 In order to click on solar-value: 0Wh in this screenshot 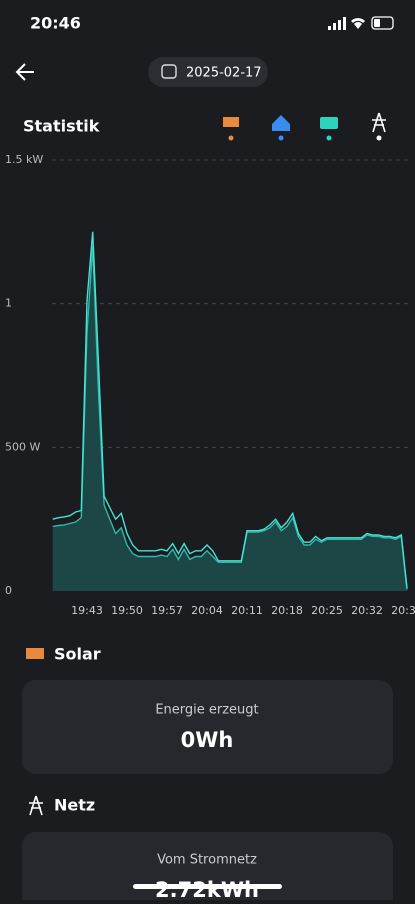, I will do `click(207, 740)`.